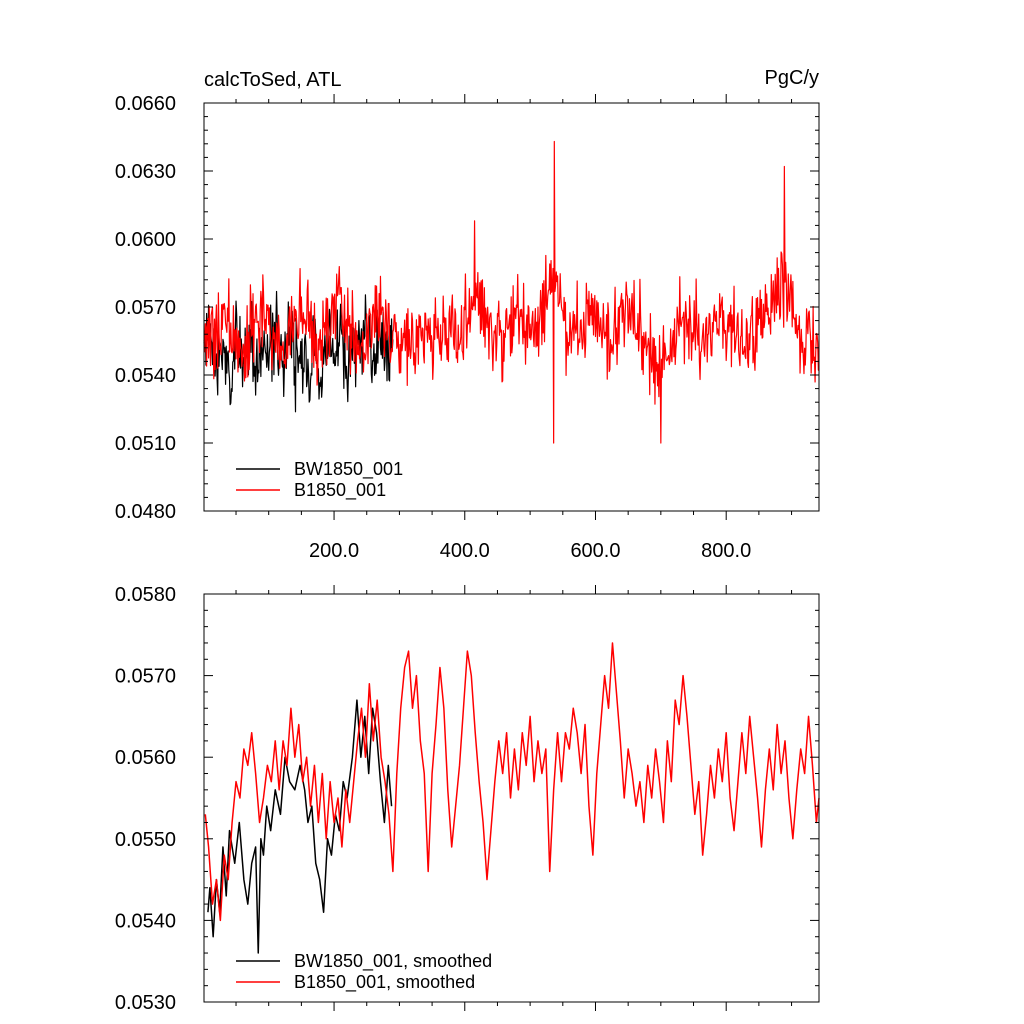 The width and height of the screenshot is (1024, 1024). What do you see at coordinates (145, 240) in the screenshot?
I see `y-tick-label: 0.0600` at bounding box center [145, 240].